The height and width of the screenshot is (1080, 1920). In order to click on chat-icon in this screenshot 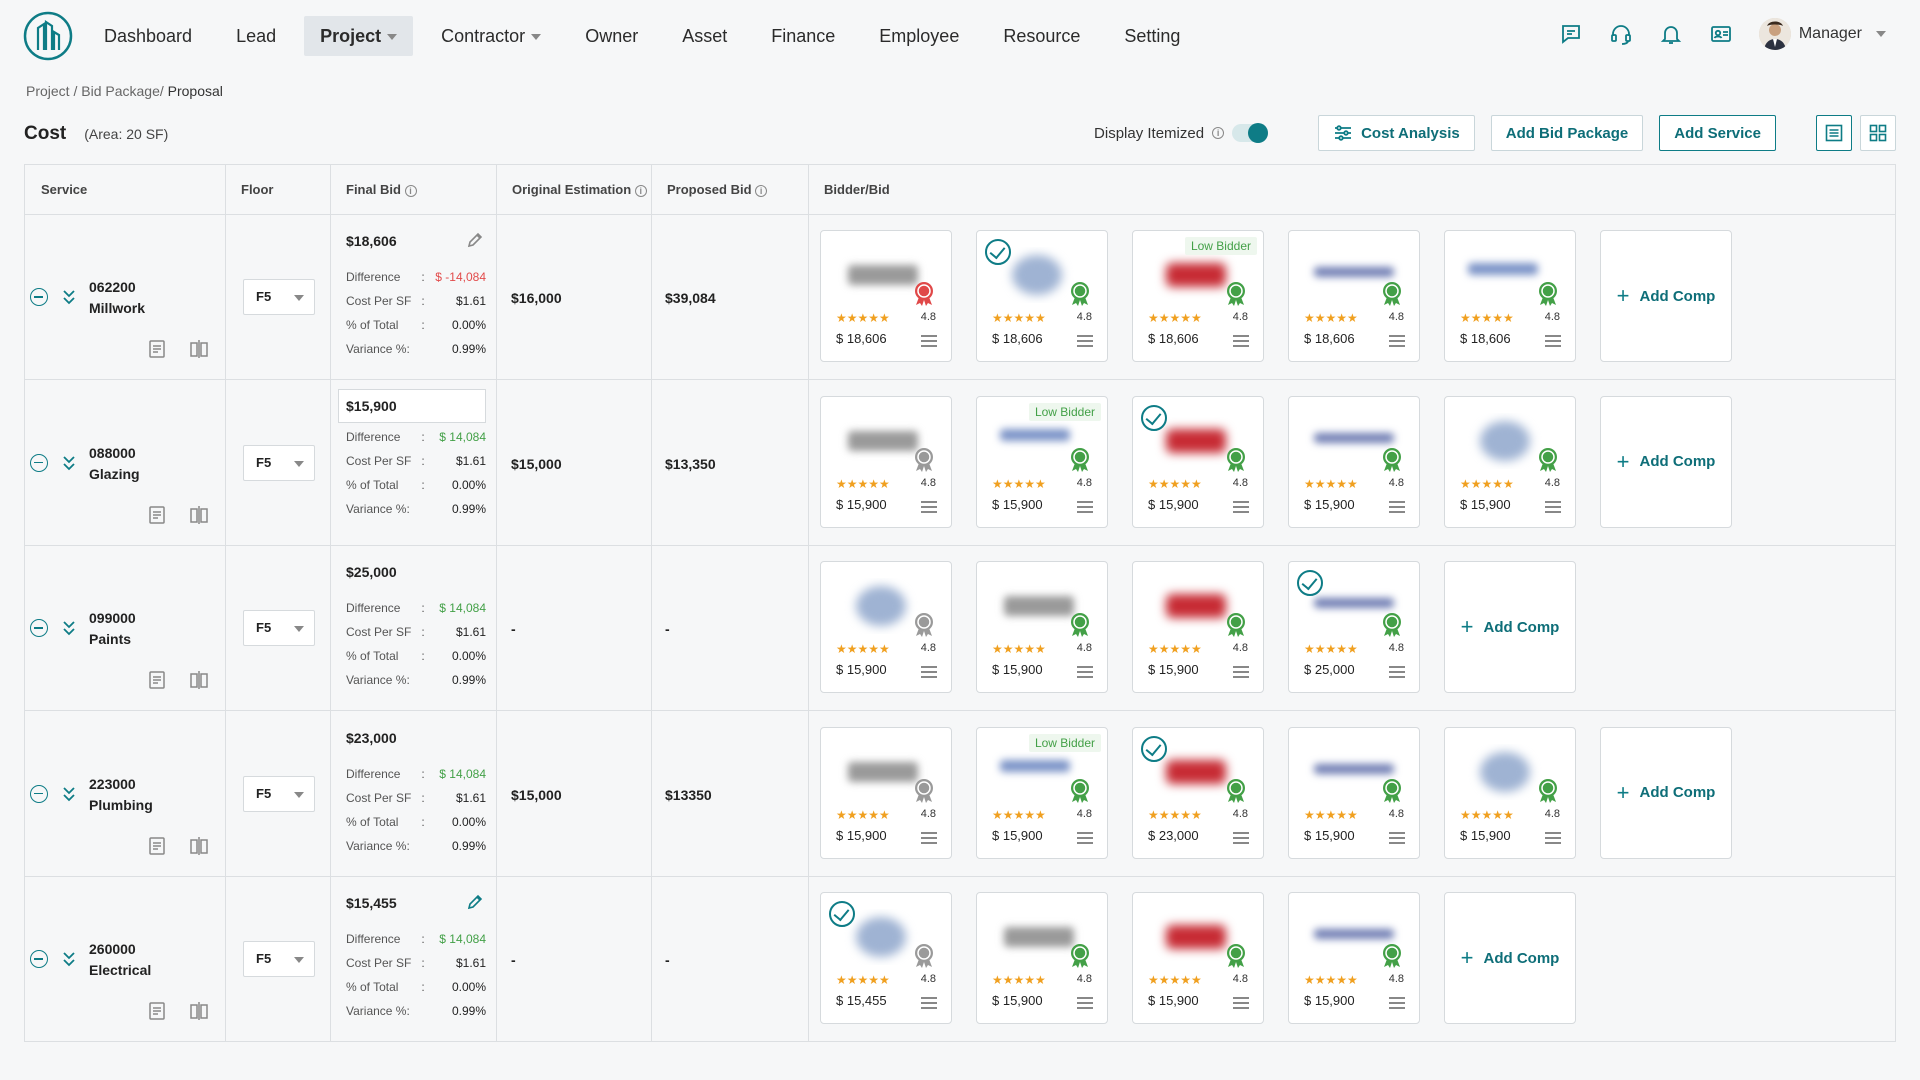, I will do `click(1571, 34)`.